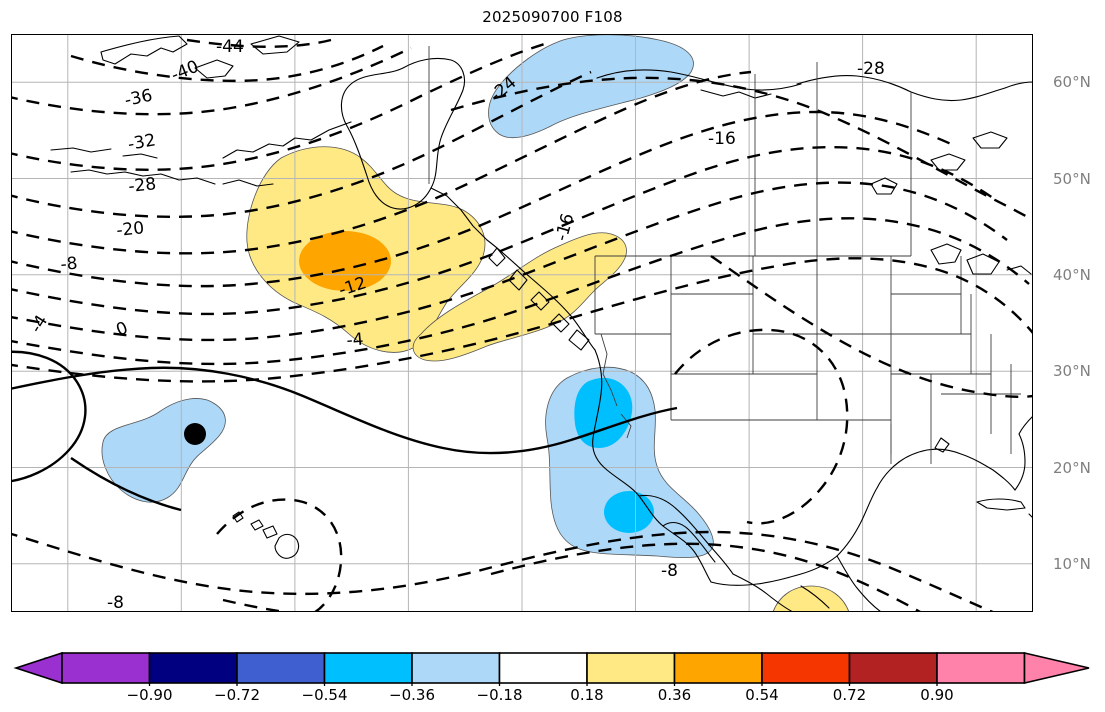 The image size is (1105, 712). What do you see at coordinates (674, 695) in the screenshot?
I see `colorbar-tick-label-6: 0.36` at bounding box center [674, 695].